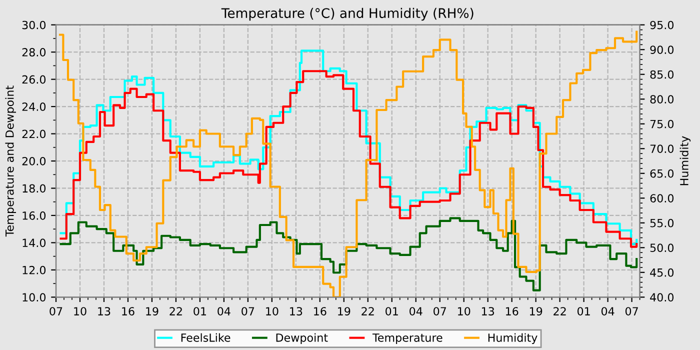  What do you see at coordinates (513, 338) in the screenshot?
I see `legend-label: Humidity` at bounding box center [513, 338].